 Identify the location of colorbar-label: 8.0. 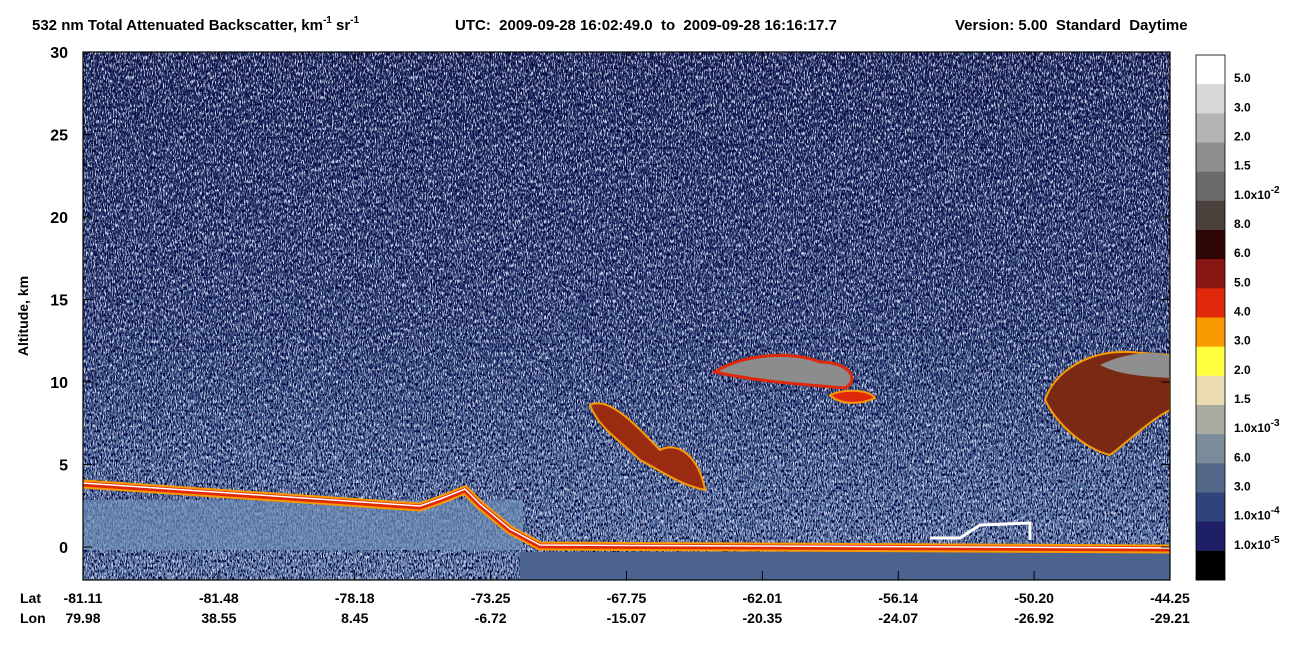
(1242, 224).